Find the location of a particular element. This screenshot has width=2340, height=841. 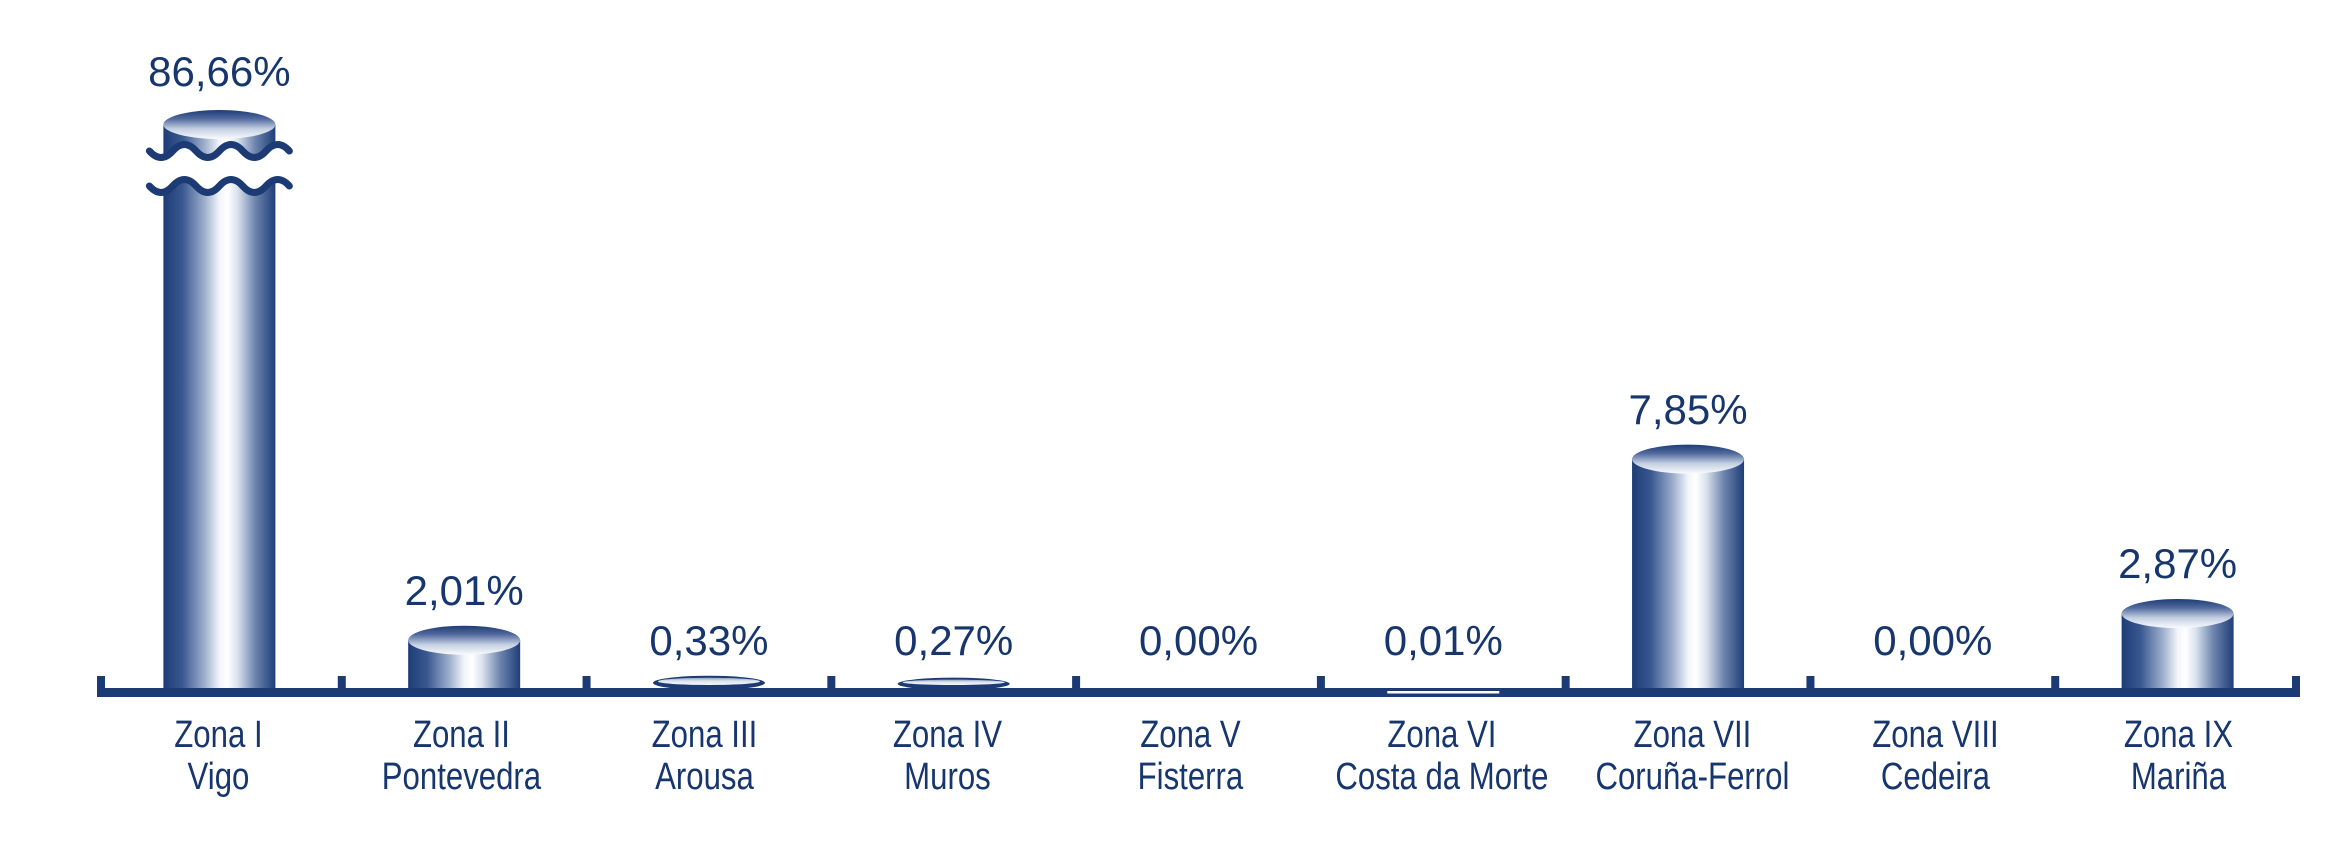

category-label: Zona VII Coruña-Ferrol is located at coordinates (1692, 756).